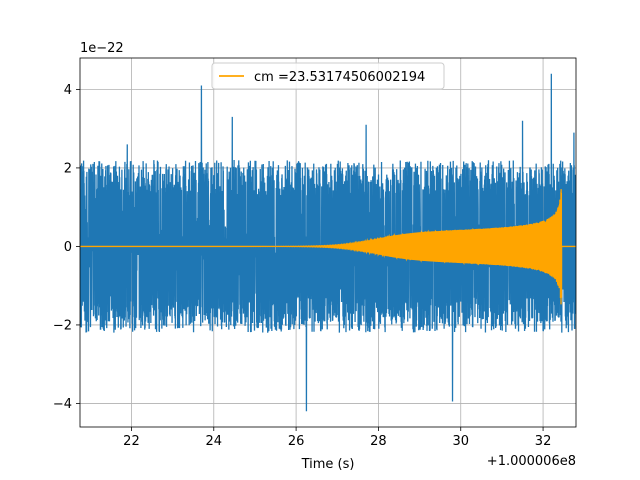 The width and height of the screenshot is (640, 480). What do you see at coordinates (102, 48) in the screenshot?
I see `y-scale-label: 1e−22` at bounding box center [102, 48].